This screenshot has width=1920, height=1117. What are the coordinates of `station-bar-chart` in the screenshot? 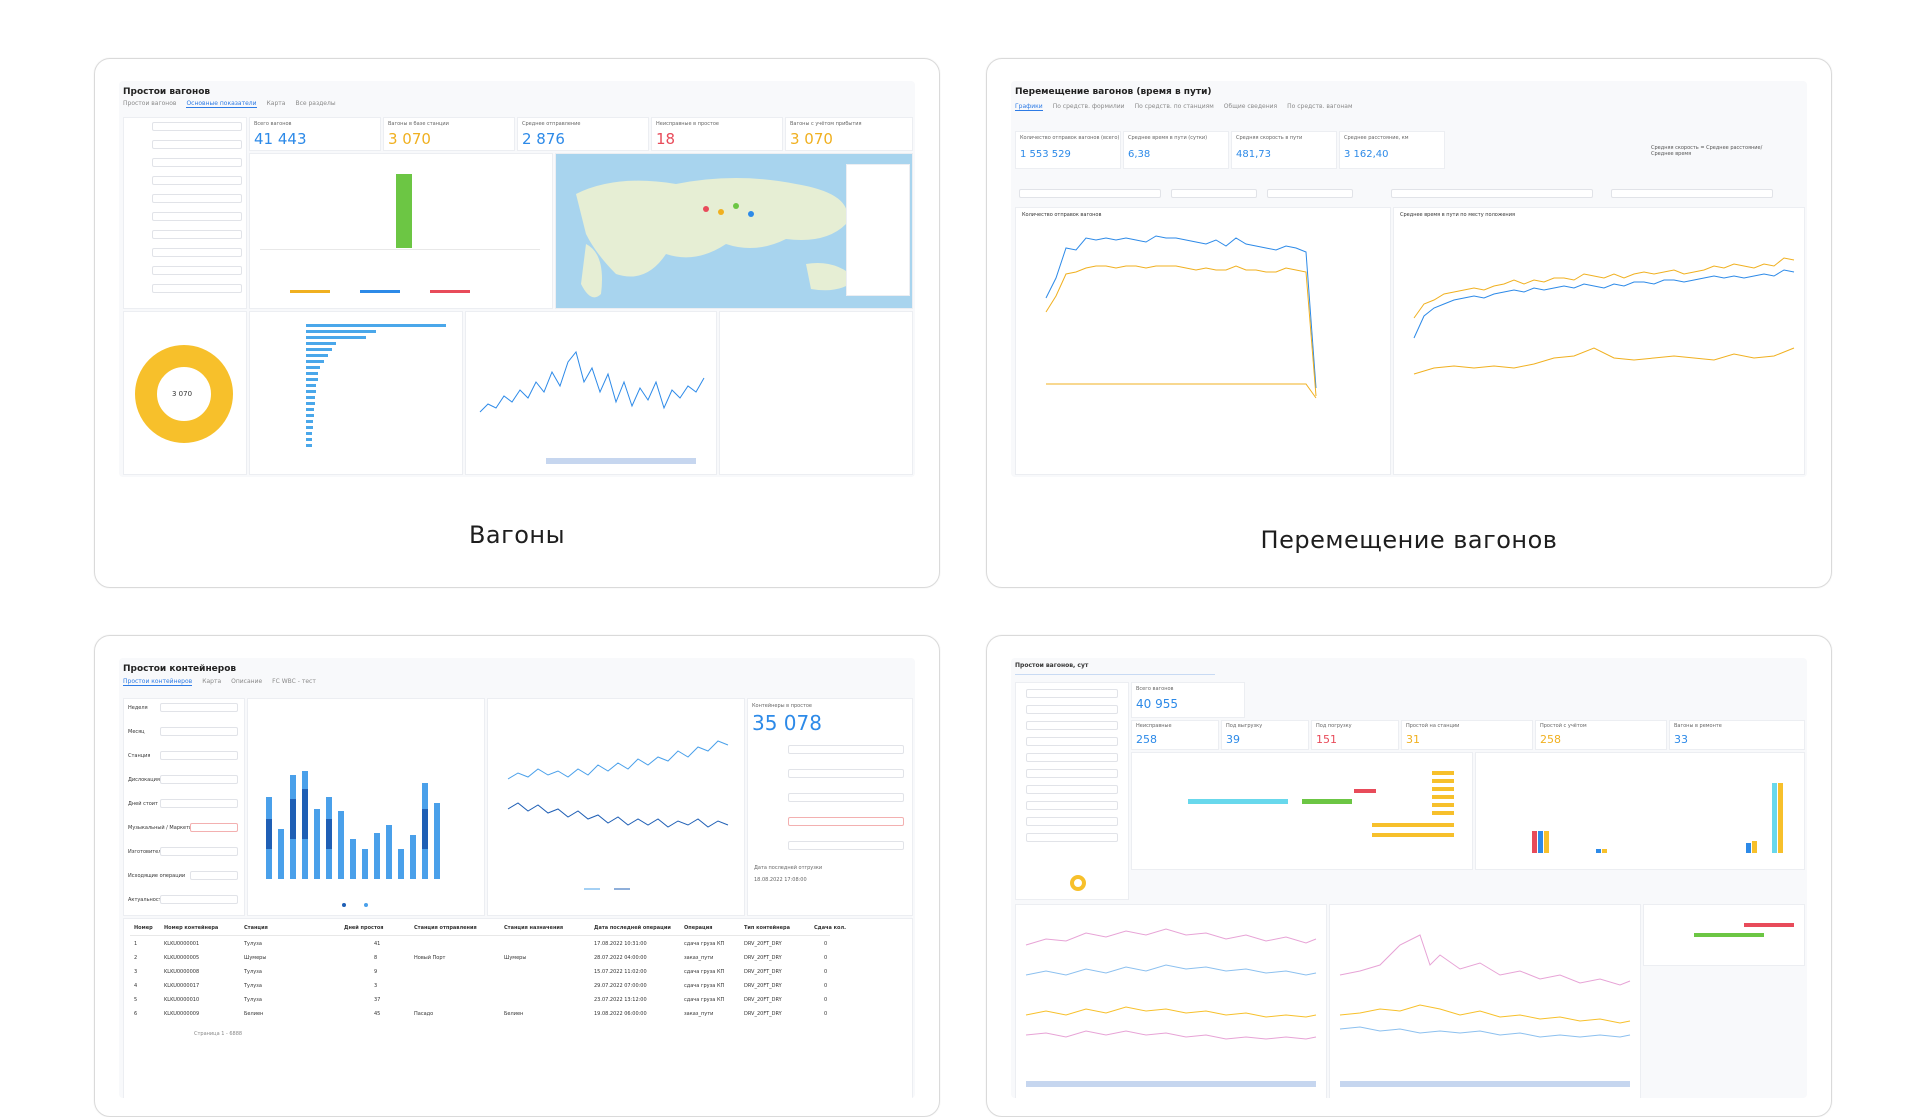 It's located at (401, 231).